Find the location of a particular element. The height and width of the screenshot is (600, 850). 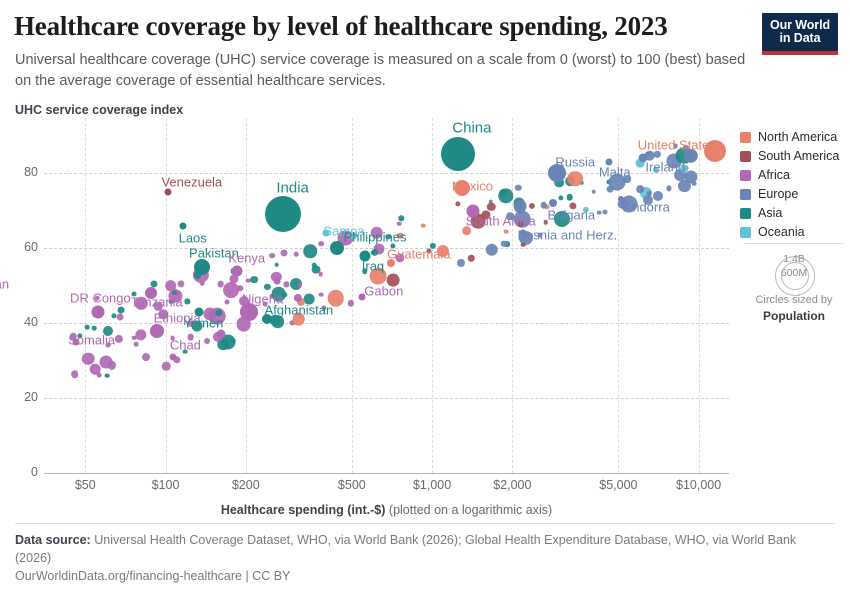

legend-item-oceania: Oceania is located at coordinates (795, 232).